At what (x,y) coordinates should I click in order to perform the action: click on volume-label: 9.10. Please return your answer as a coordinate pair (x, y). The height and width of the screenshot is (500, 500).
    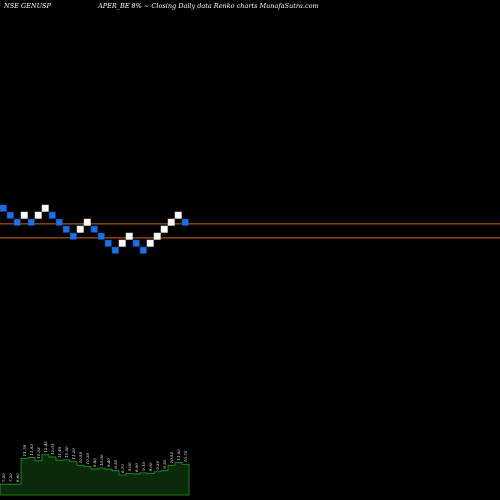
    Looking at the image, I should click on (143, 465).